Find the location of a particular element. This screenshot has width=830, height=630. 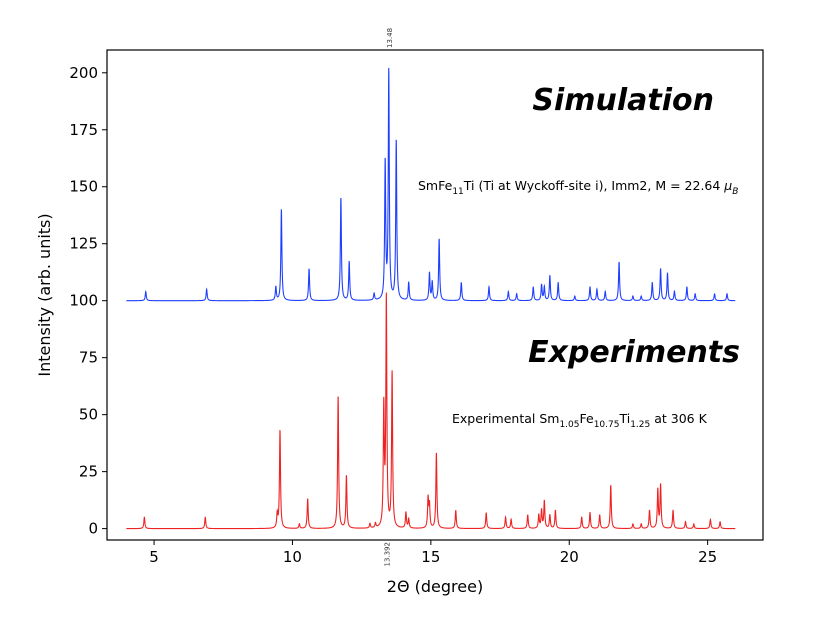

exp-desc-sub3: 1.25 is located at coordinates (640, 425).